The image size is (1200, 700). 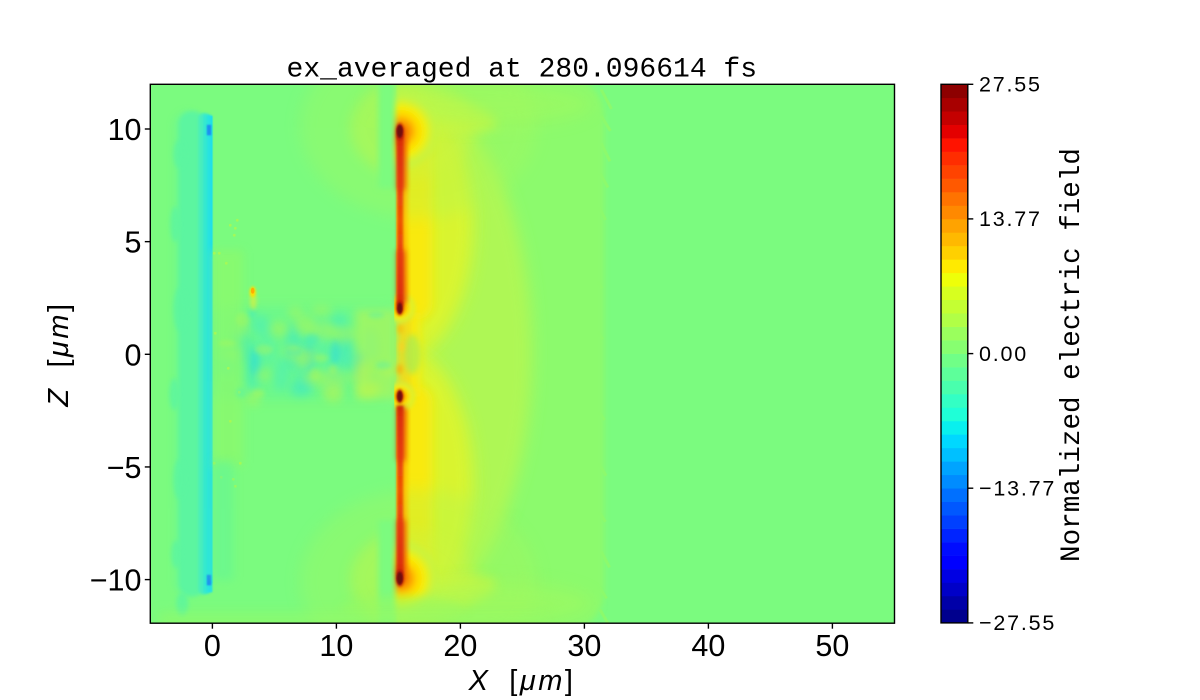 I want to click on svg-text: X [μm], so click(x=522, y=681).